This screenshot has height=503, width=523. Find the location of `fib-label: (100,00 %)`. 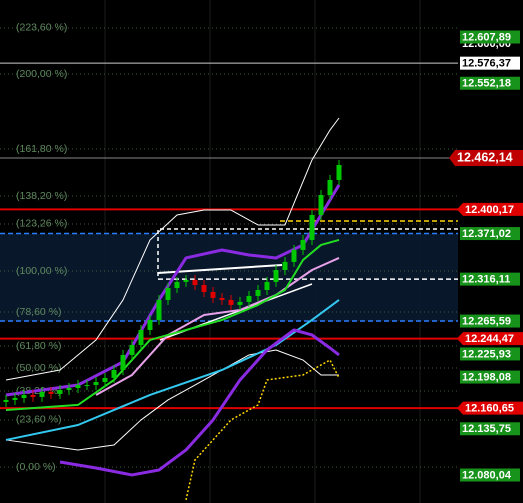

fib-label: (100,00 %) is located at coordinates (41, 271).